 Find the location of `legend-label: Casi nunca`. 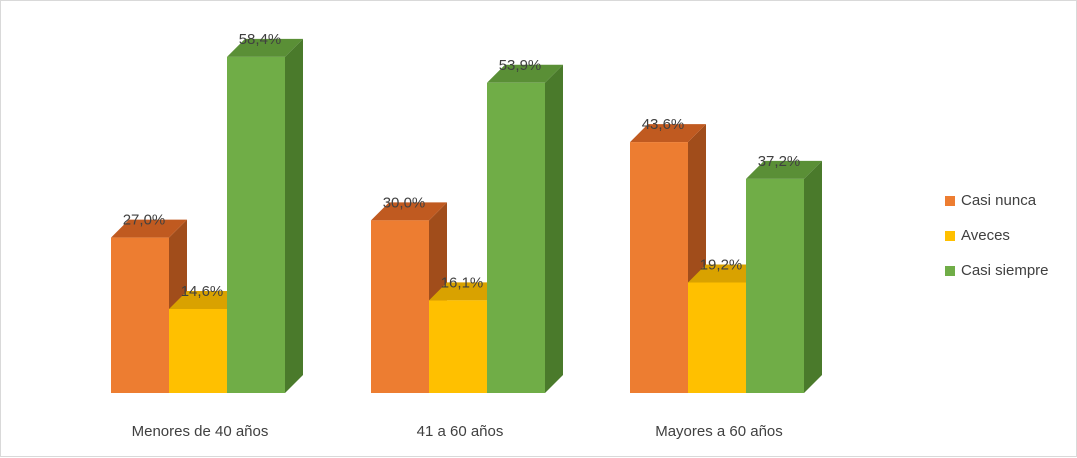

legend-label: Casi nunca is located at coordinates (999, 200).